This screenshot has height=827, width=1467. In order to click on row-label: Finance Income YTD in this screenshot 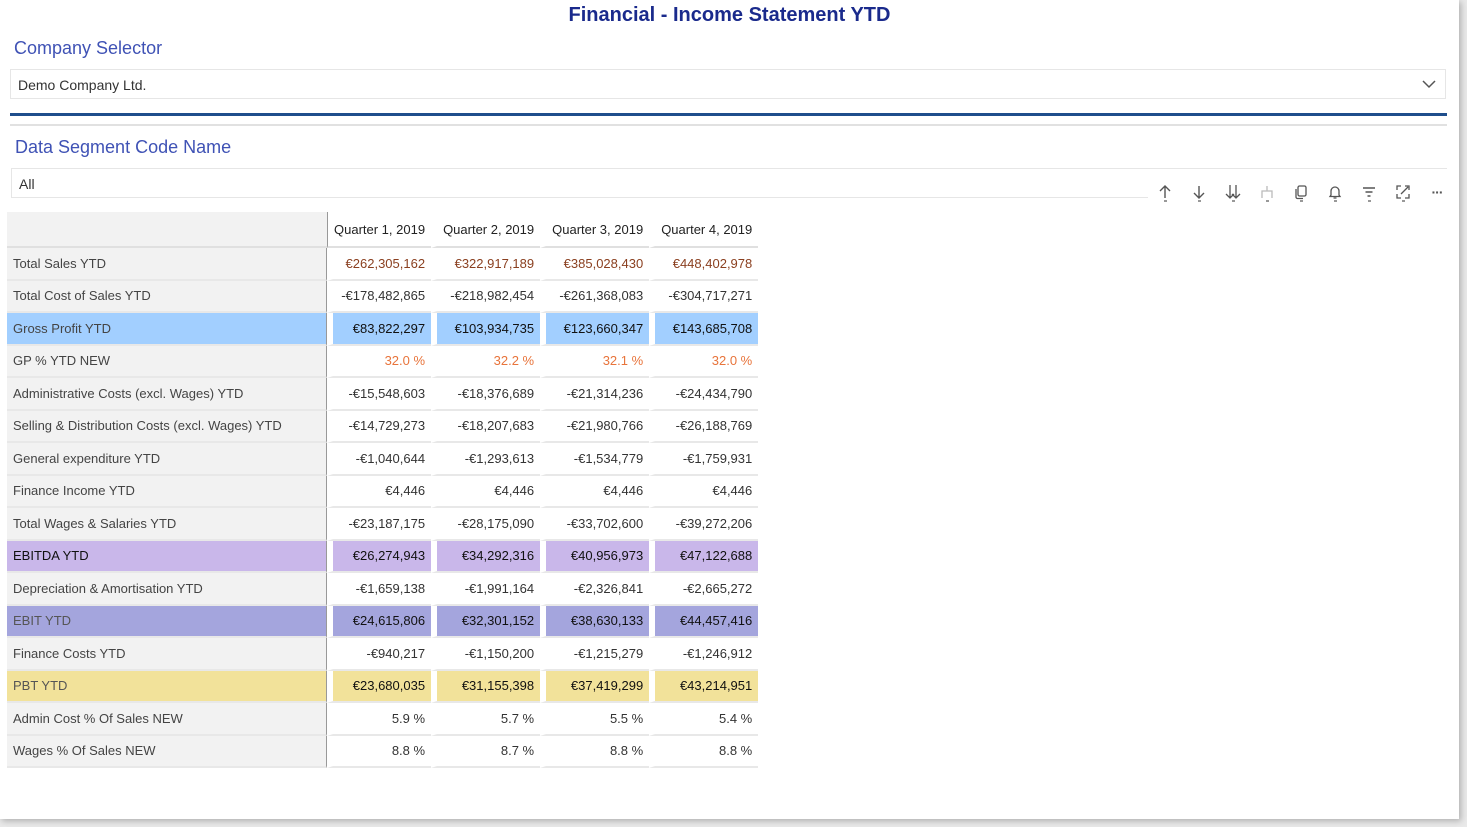, I will do `click(167, 491)`.